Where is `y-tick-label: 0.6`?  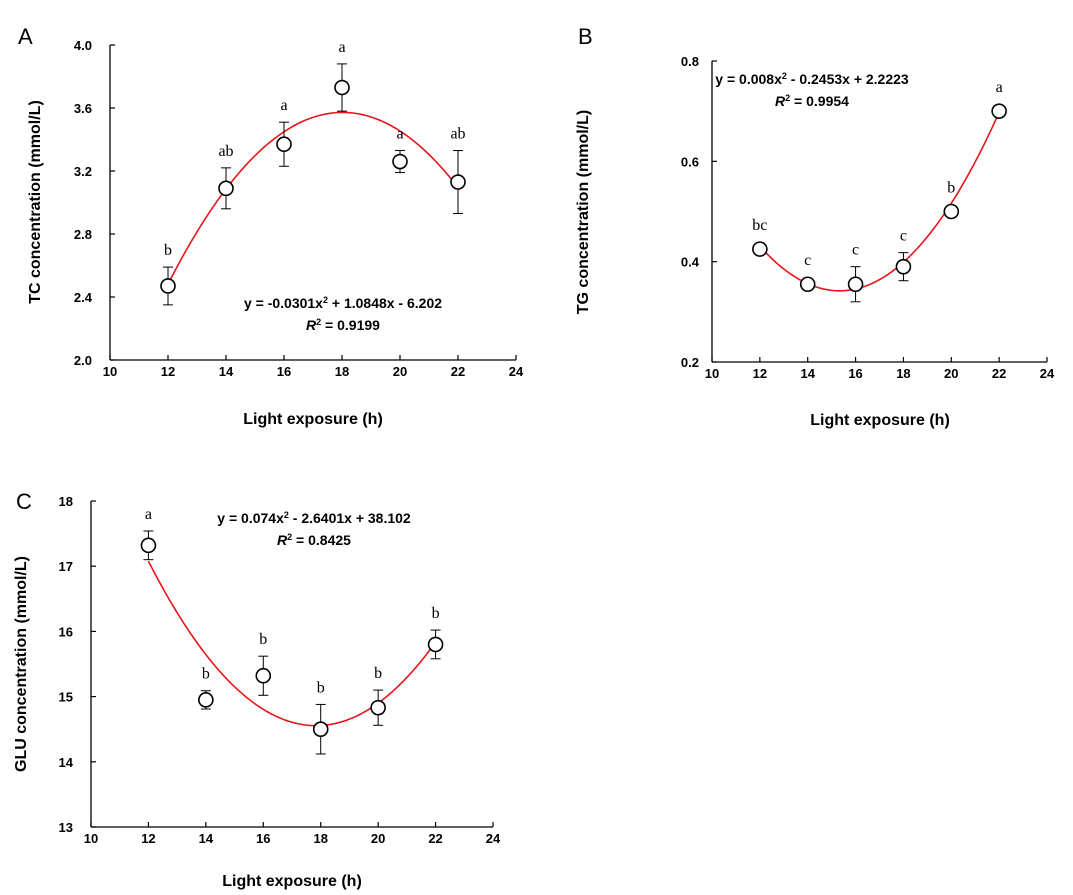
y-tick-label: 0.6 is located at coordinates (690, 161).